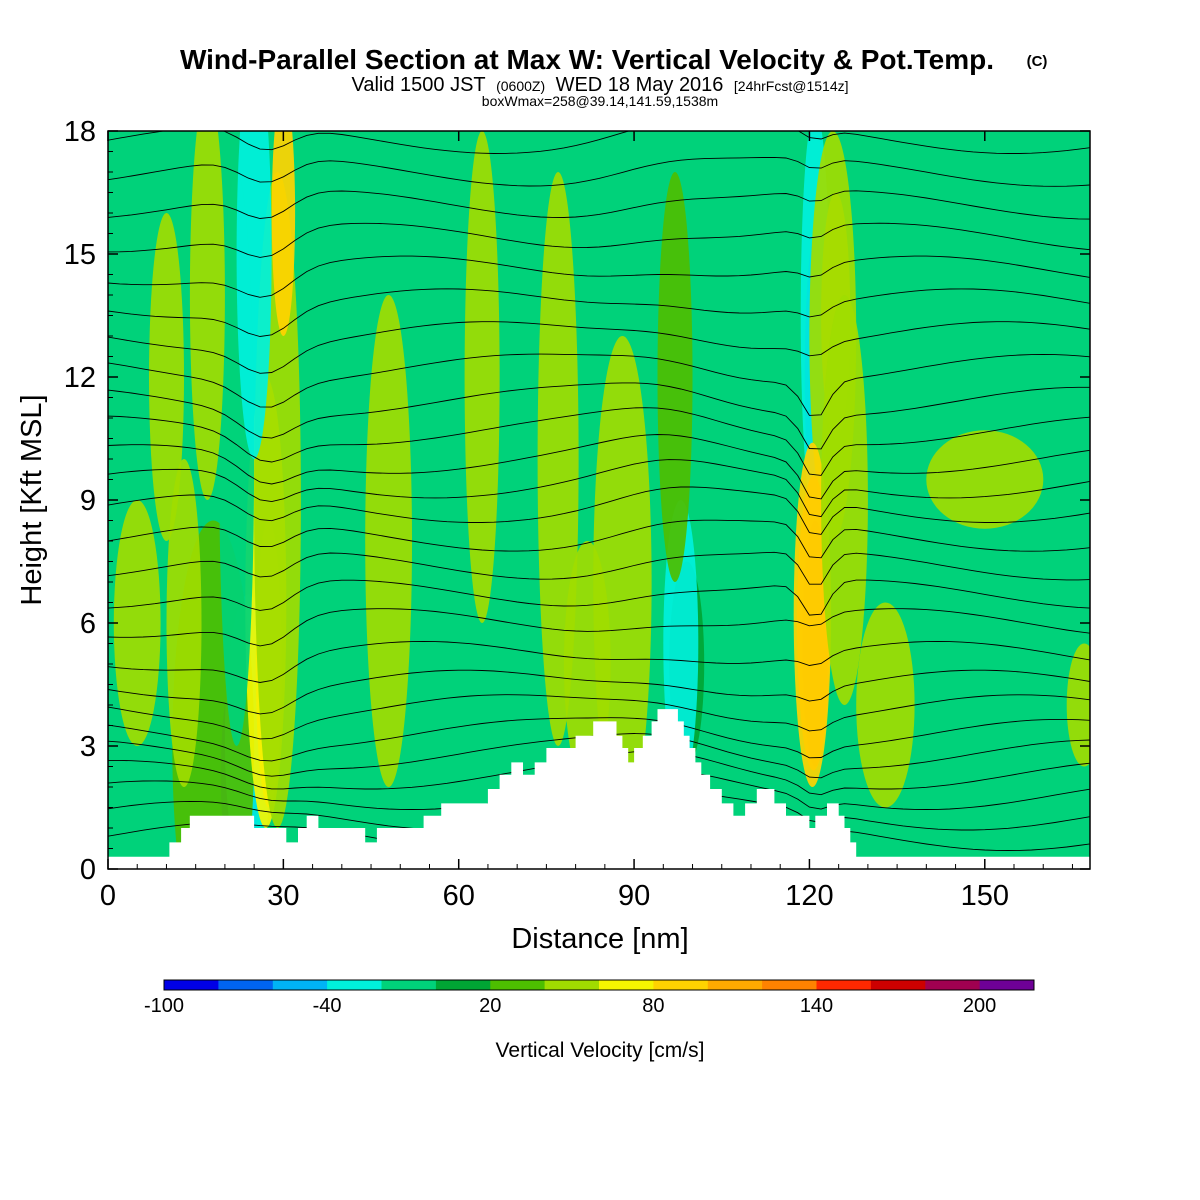 The height and width of the screenshot is (1200, 1200). Describe the element at coordinates (816, 1006) in the screenshot. I see `colorbar-label: 140` at that location.